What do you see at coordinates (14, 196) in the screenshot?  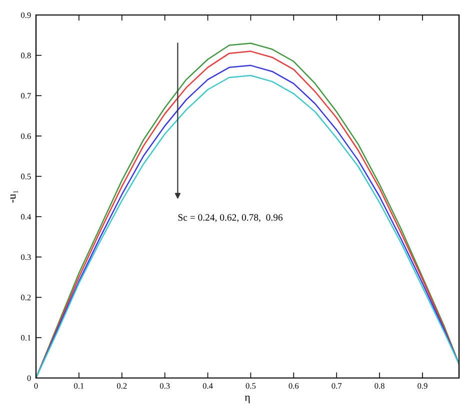 I see `y-axis-title: -u₁` at bounding box center [14, 196].